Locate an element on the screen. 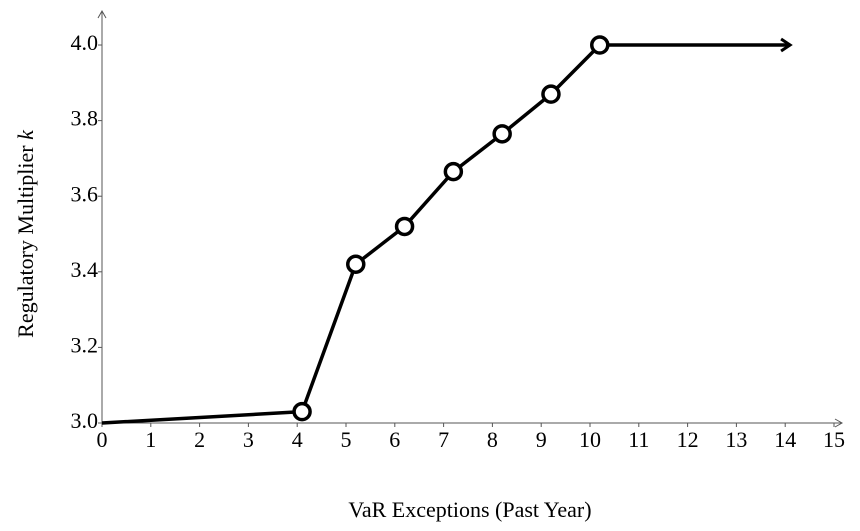 Image resolution: width=860 pixels, height=531 pixels. x-tick-label: 0 is located at coordinates (102, 439).